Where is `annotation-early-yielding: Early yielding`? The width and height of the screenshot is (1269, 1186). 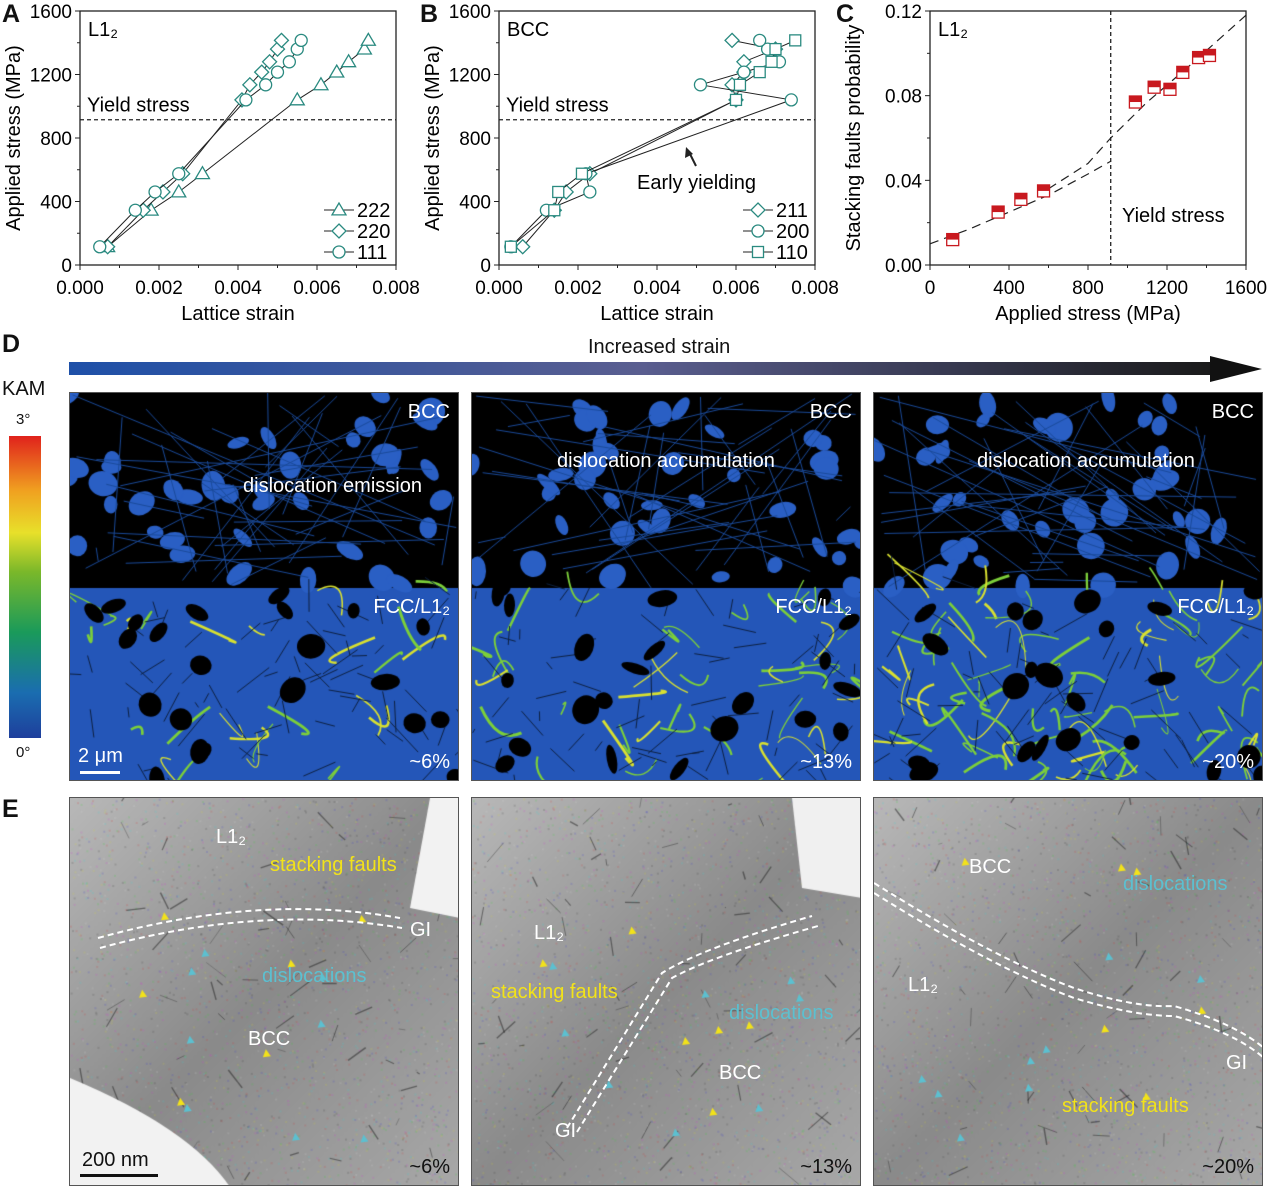
annotation-early-yielding: Early yielding is located at coordinates (696, 183).